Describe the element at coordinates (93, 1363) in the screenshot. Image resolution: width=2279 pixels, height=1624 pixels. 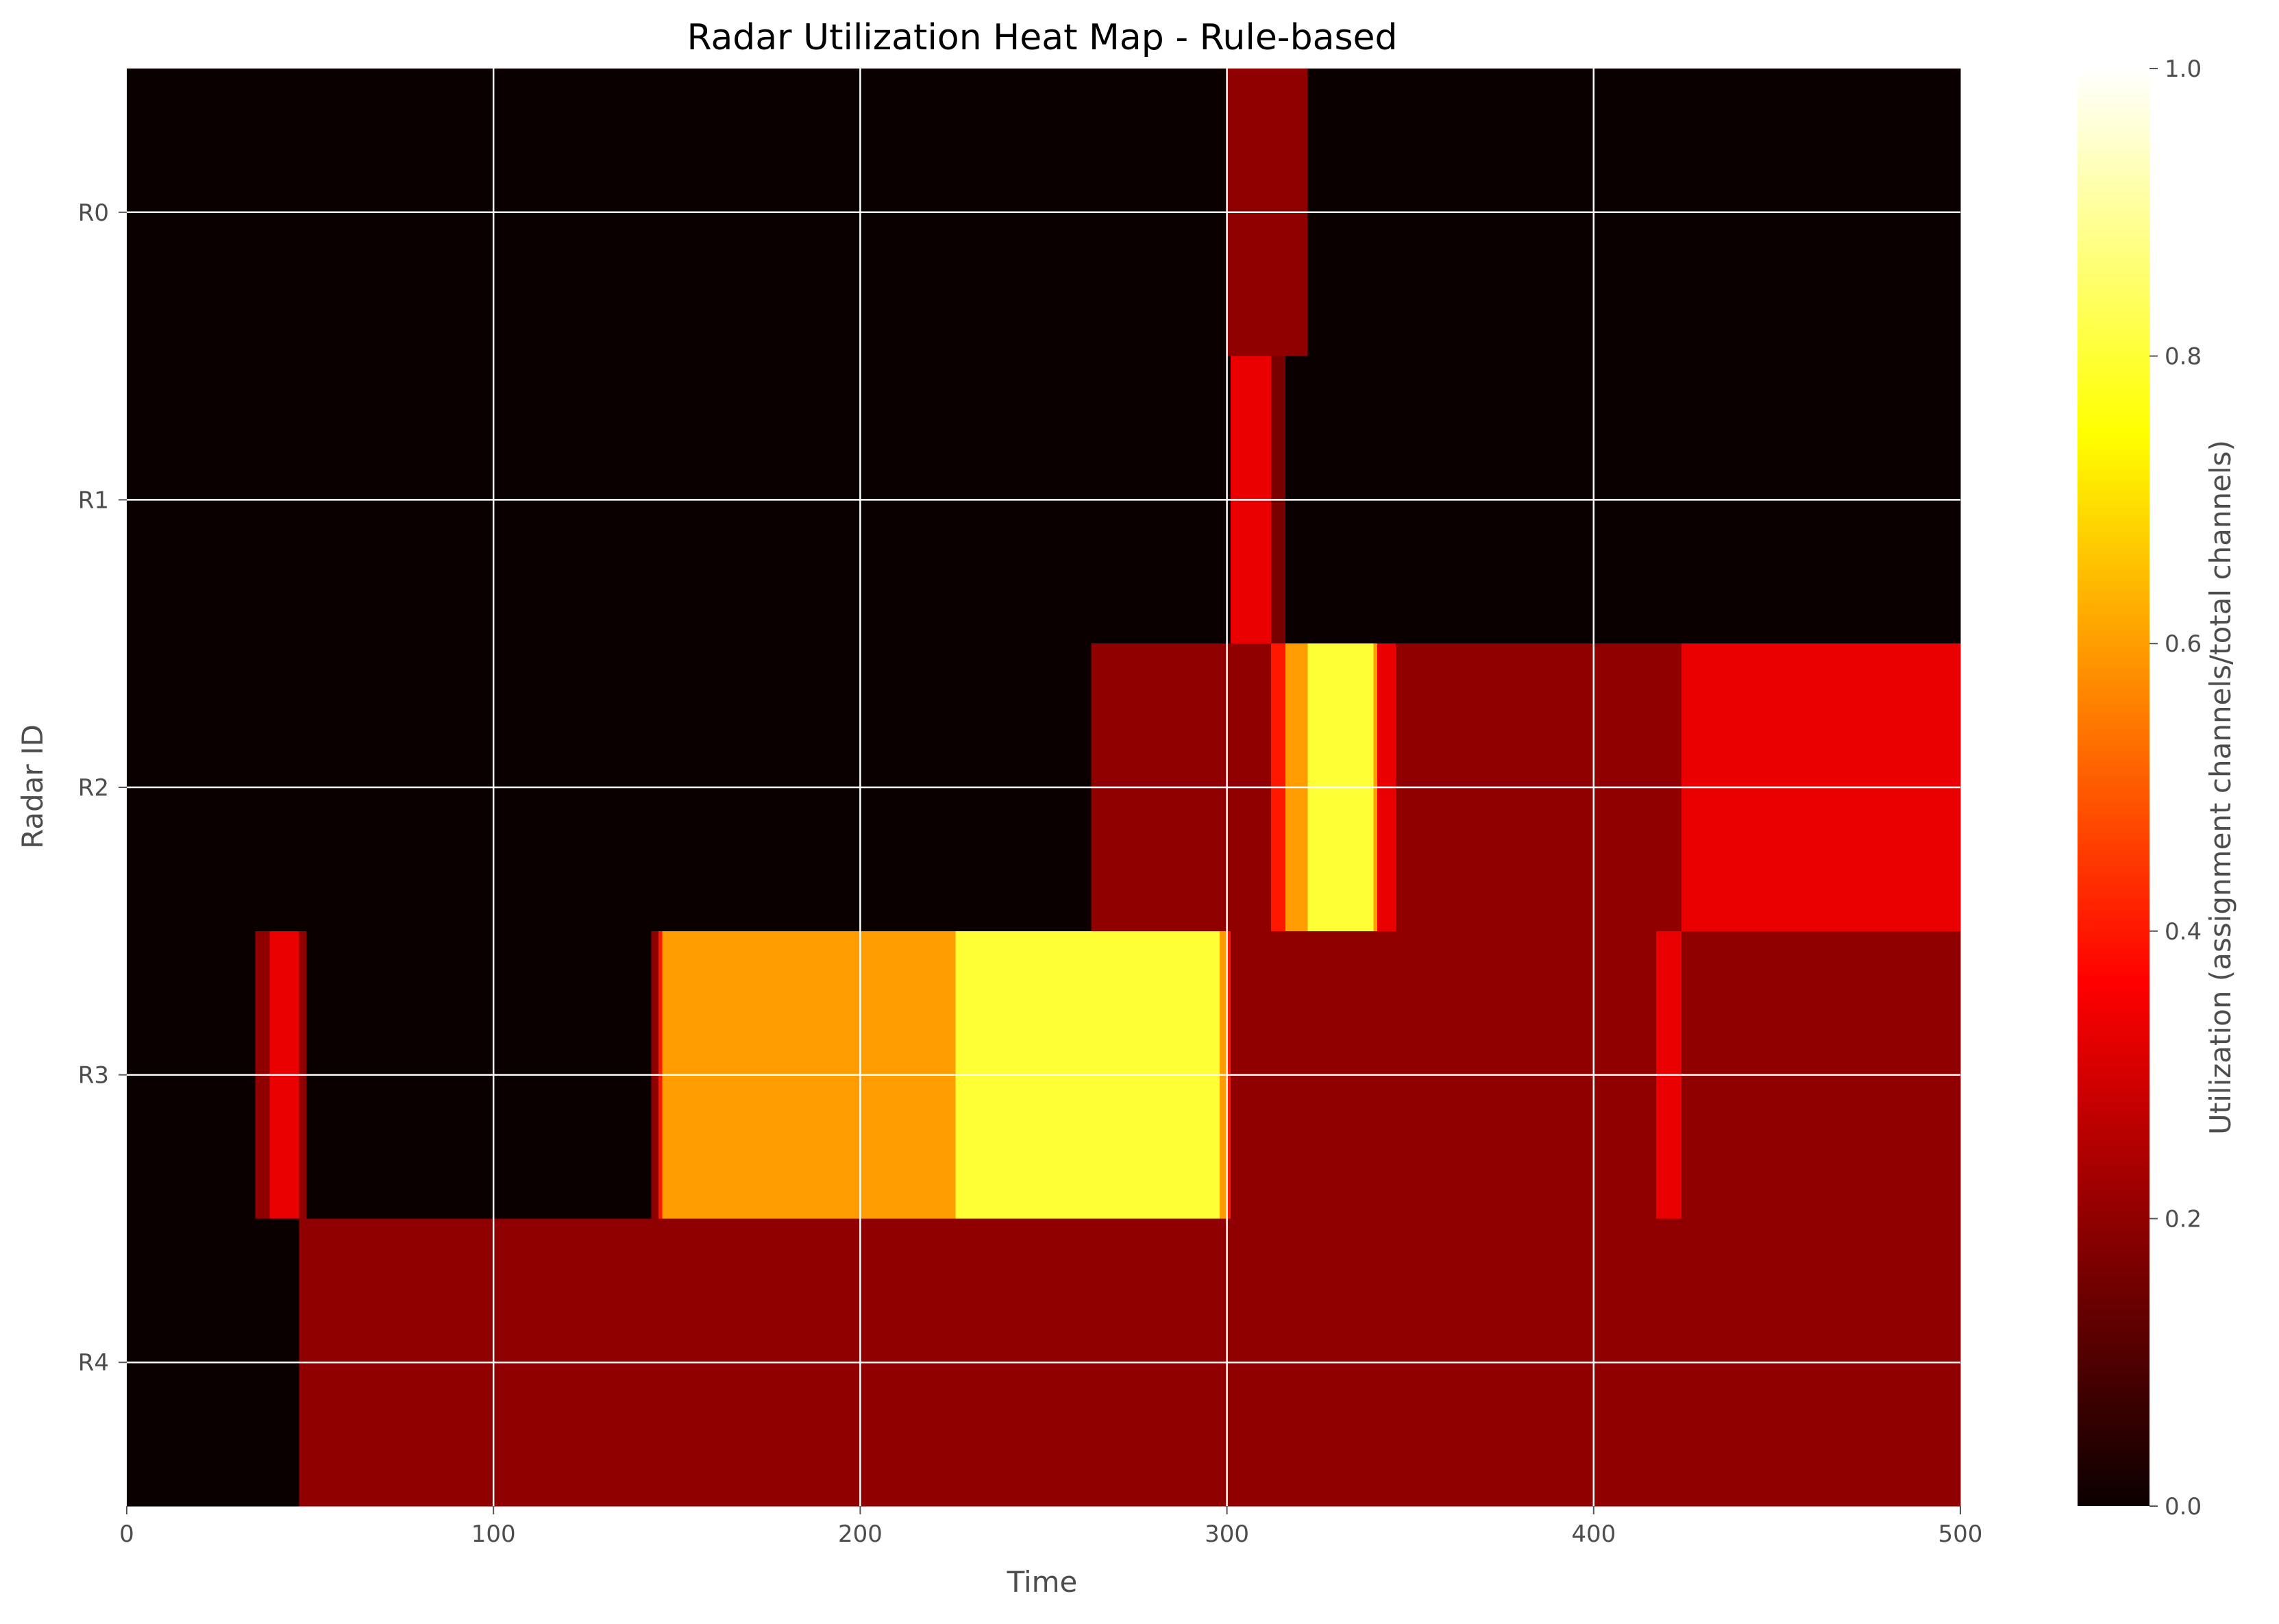
I see `y-tick-label: R4` at that location.